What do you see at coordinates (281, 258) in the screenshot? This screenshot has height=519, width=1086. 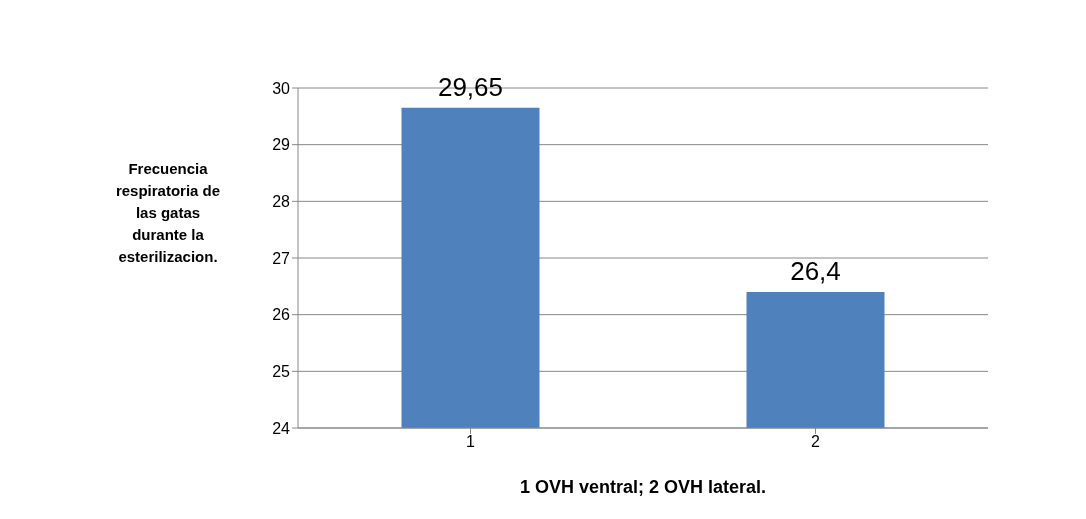 I see `y-tick-label: 27` at bounding box center [281, 258].